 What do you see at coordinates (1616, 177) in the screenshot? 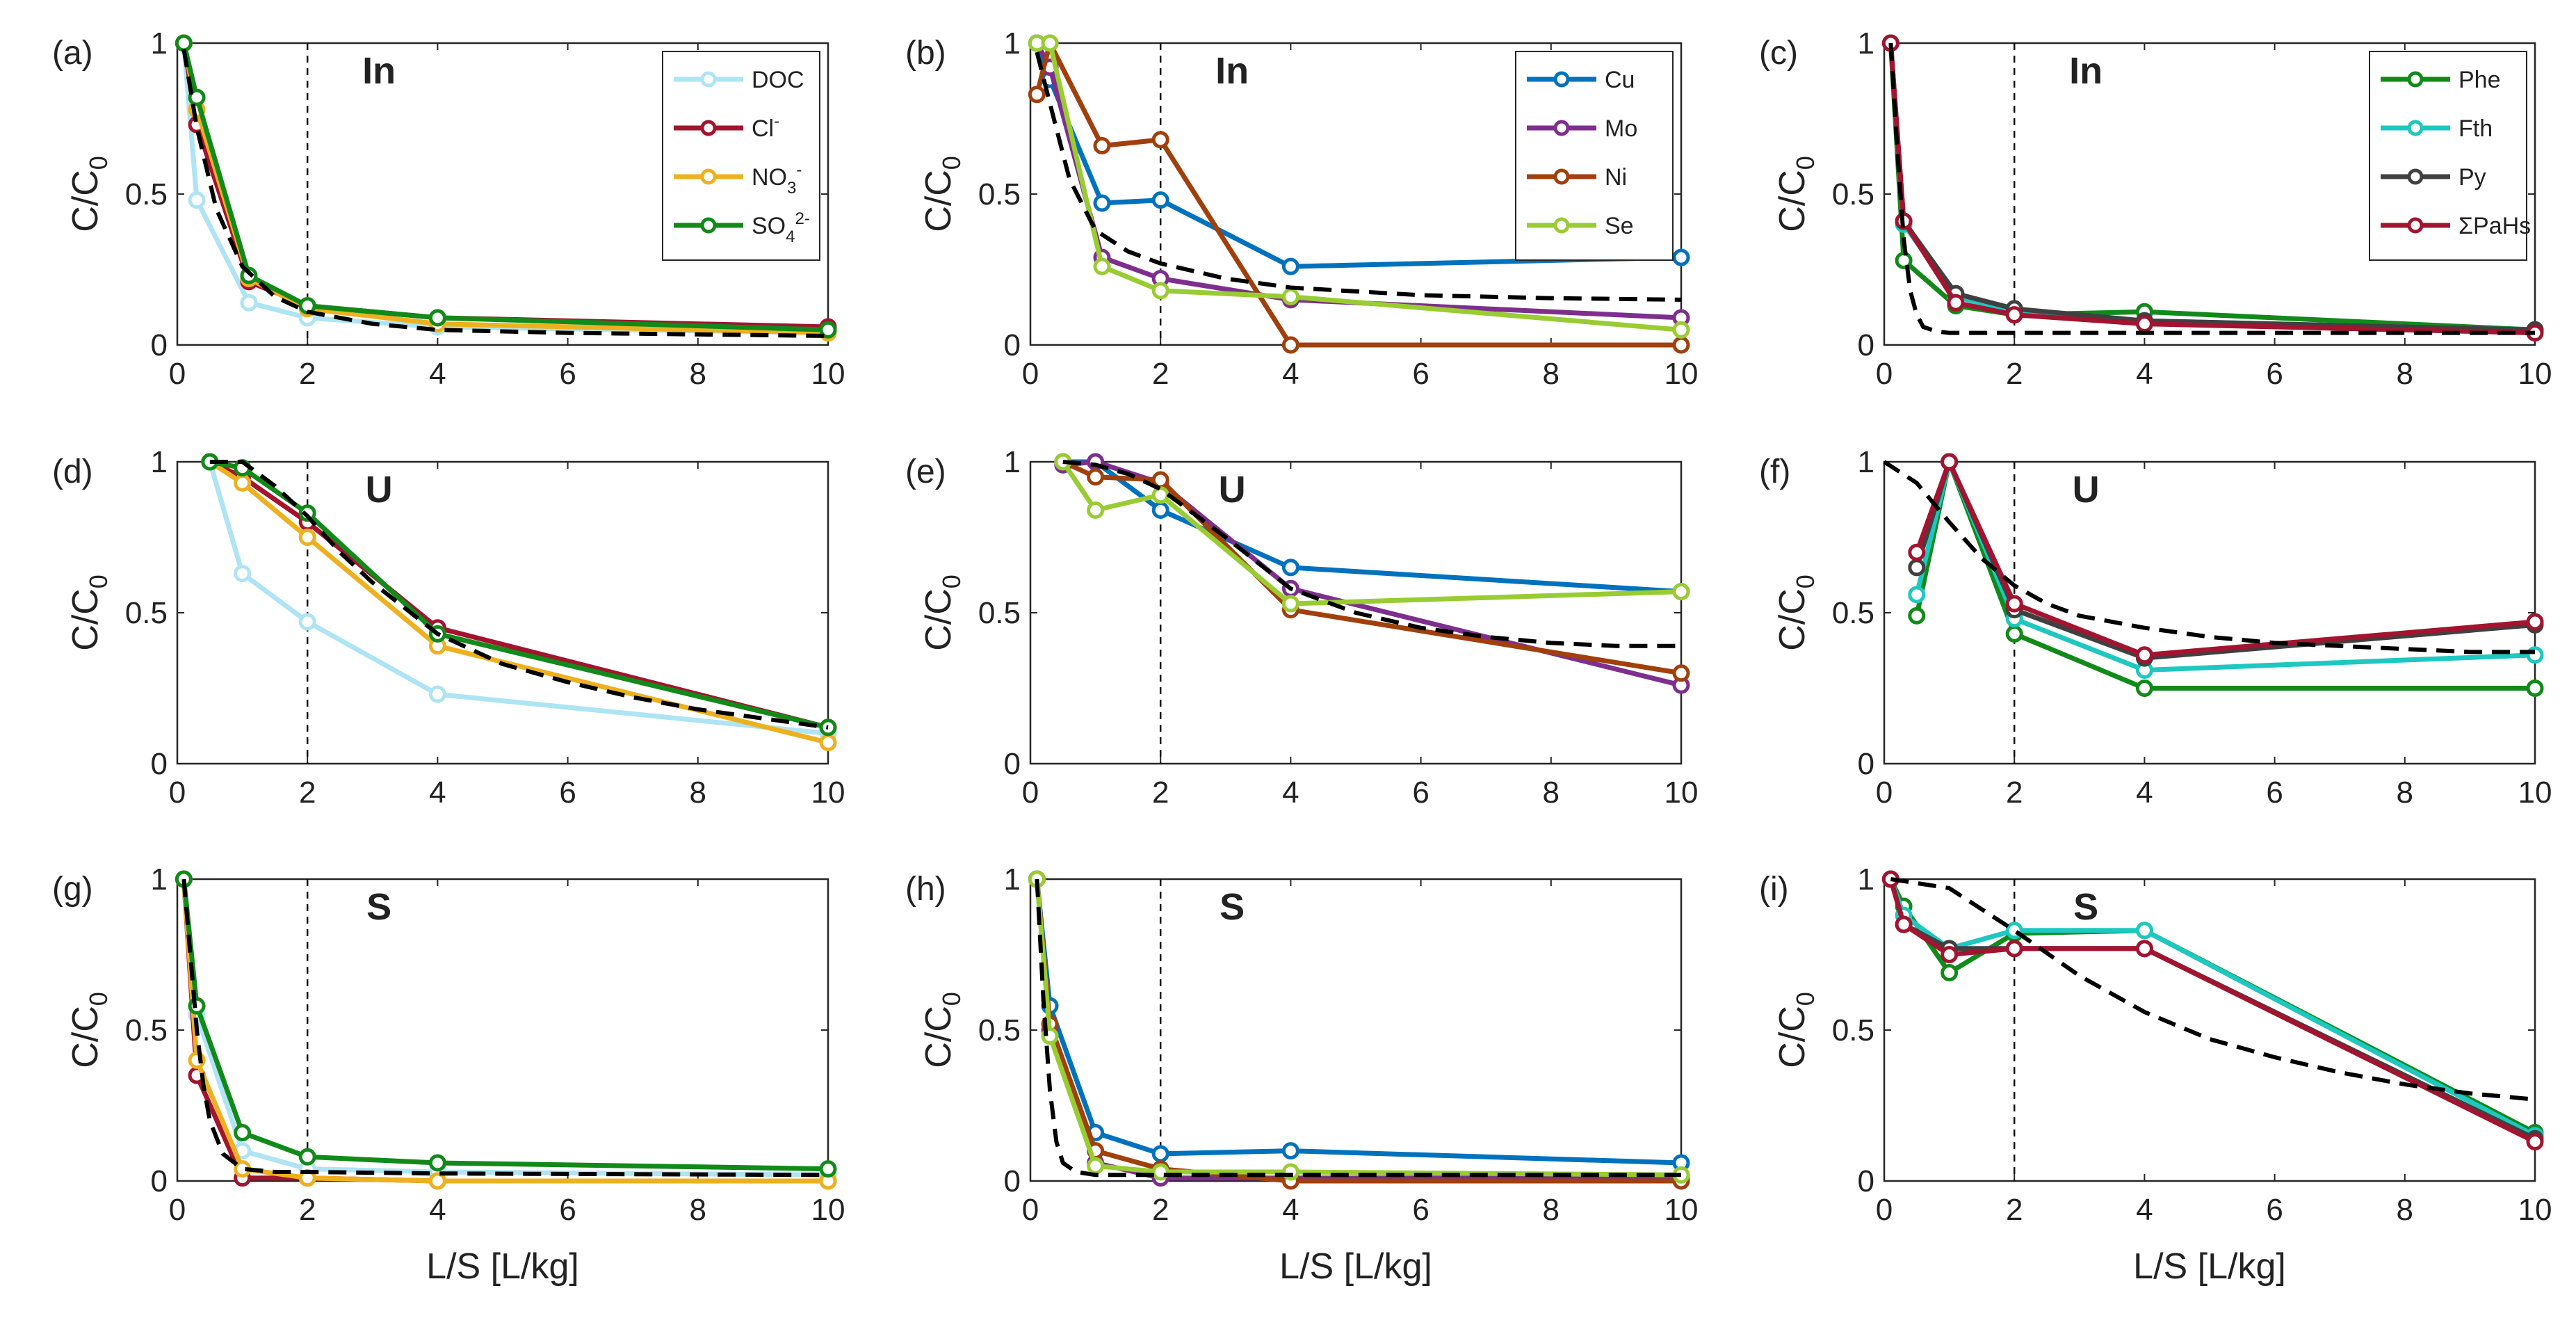
I see `legend-label: Ni` at bounding box center [1616, 177].